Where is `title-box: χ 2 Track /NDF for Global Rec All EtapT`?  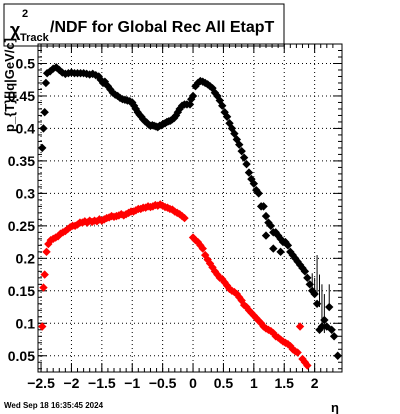 title-box: χ 2 Track /NDF for Global Rec All EtapT is located at coordinates (144, 25).